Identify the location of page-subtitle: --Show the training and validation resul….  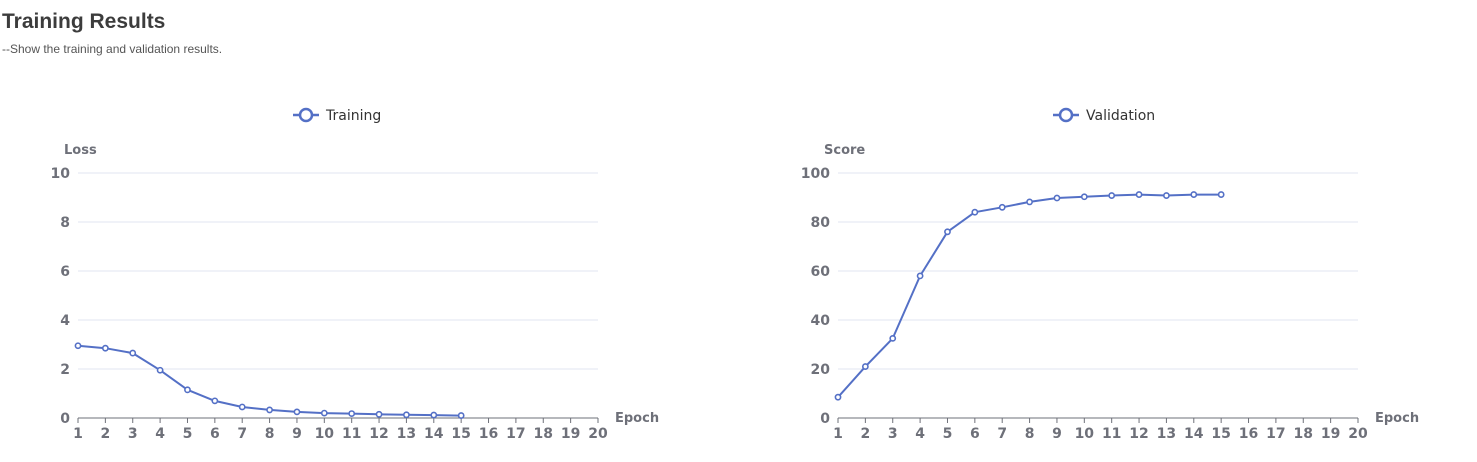
(112, 49).